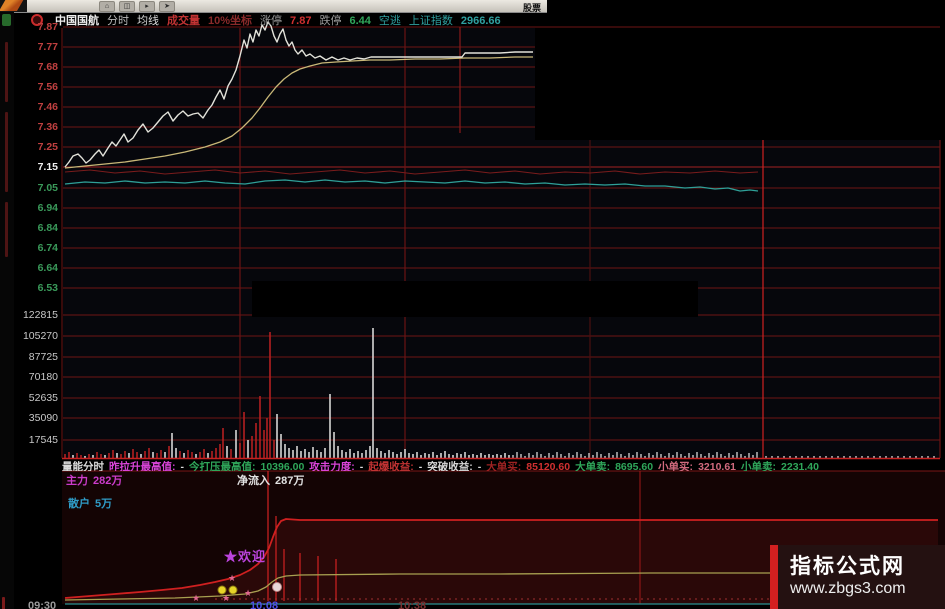 The height and width of the screenshot is (609, 945). Describe the element at coordinates (183, 21) in the screenshot. I see `info-bar-segment: 成交量` at that location.